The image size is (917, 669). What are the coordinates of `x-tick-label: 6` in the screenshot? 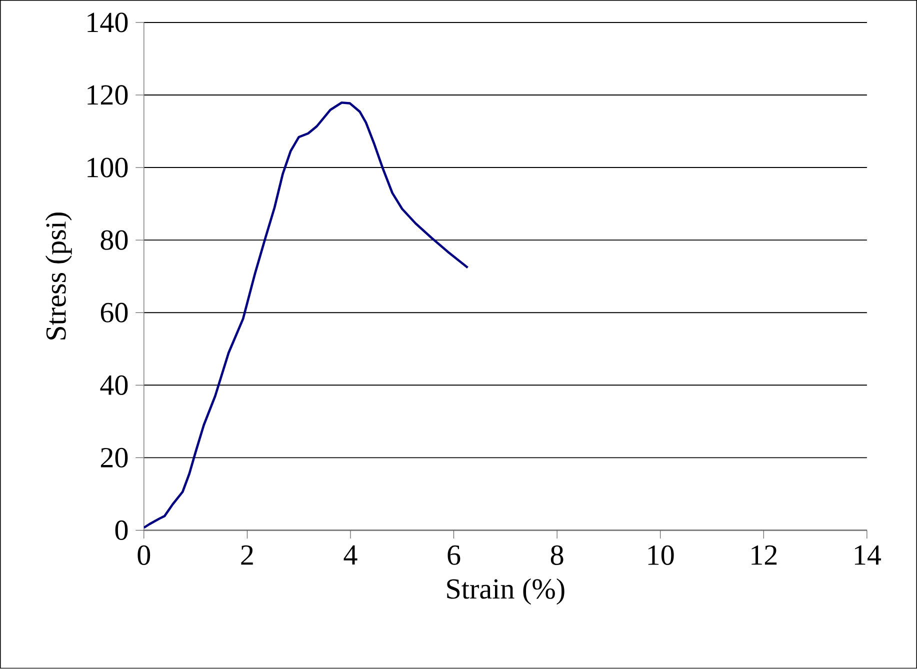 It's located at (454, 556).